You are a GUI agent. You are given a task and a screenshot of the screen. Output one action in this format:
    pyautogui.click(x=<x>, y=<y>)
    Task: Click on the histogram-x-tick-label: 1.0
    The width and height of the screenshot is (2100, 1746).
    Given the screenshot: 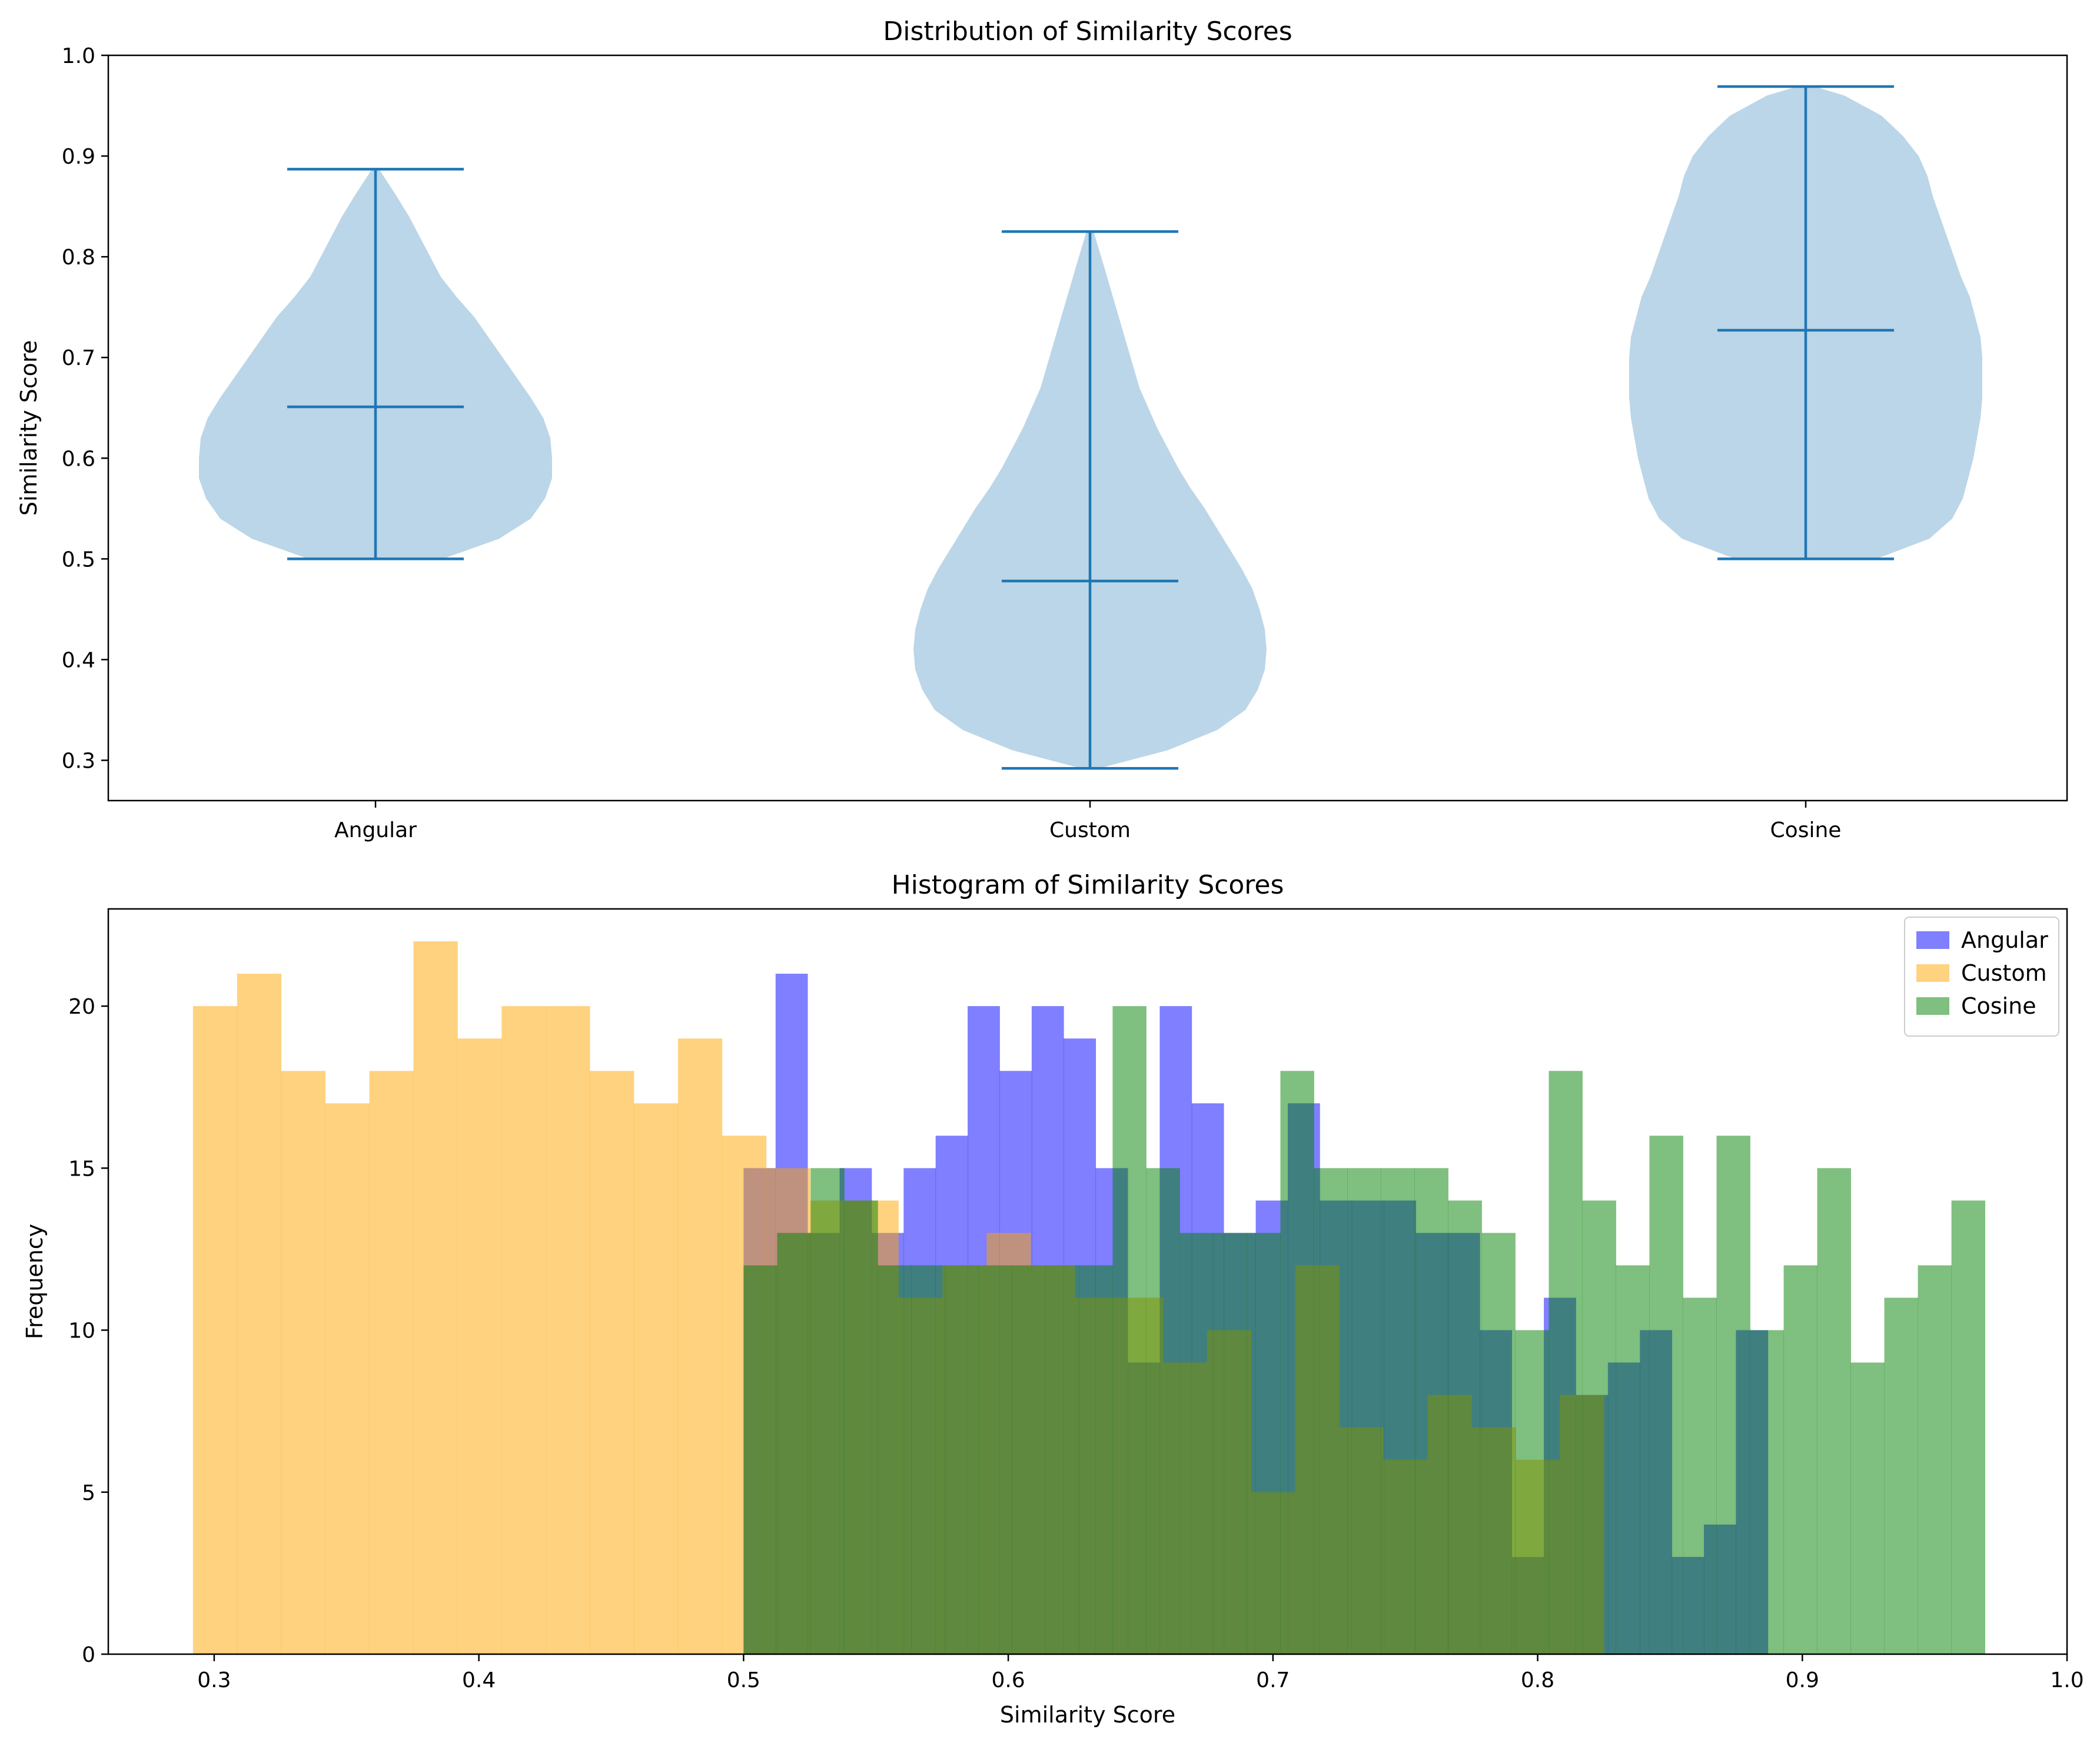 What is the action you would take?
    pyautogui.click(x=2067, y=1680)
    